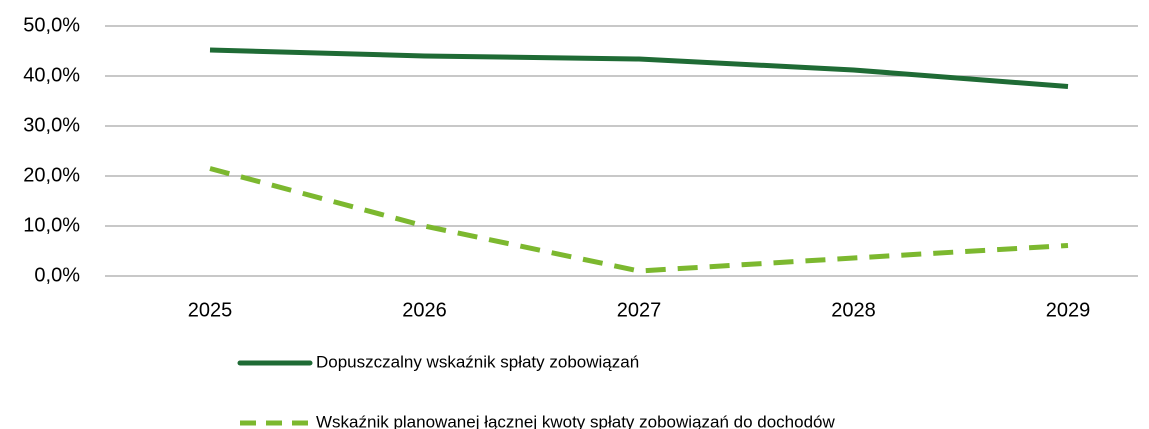 This screenshot has width=1149, height=429. Describe the element at coordinates (51, 175) in the screenshot. I see `y-tick-label: 20,0%` at that location.